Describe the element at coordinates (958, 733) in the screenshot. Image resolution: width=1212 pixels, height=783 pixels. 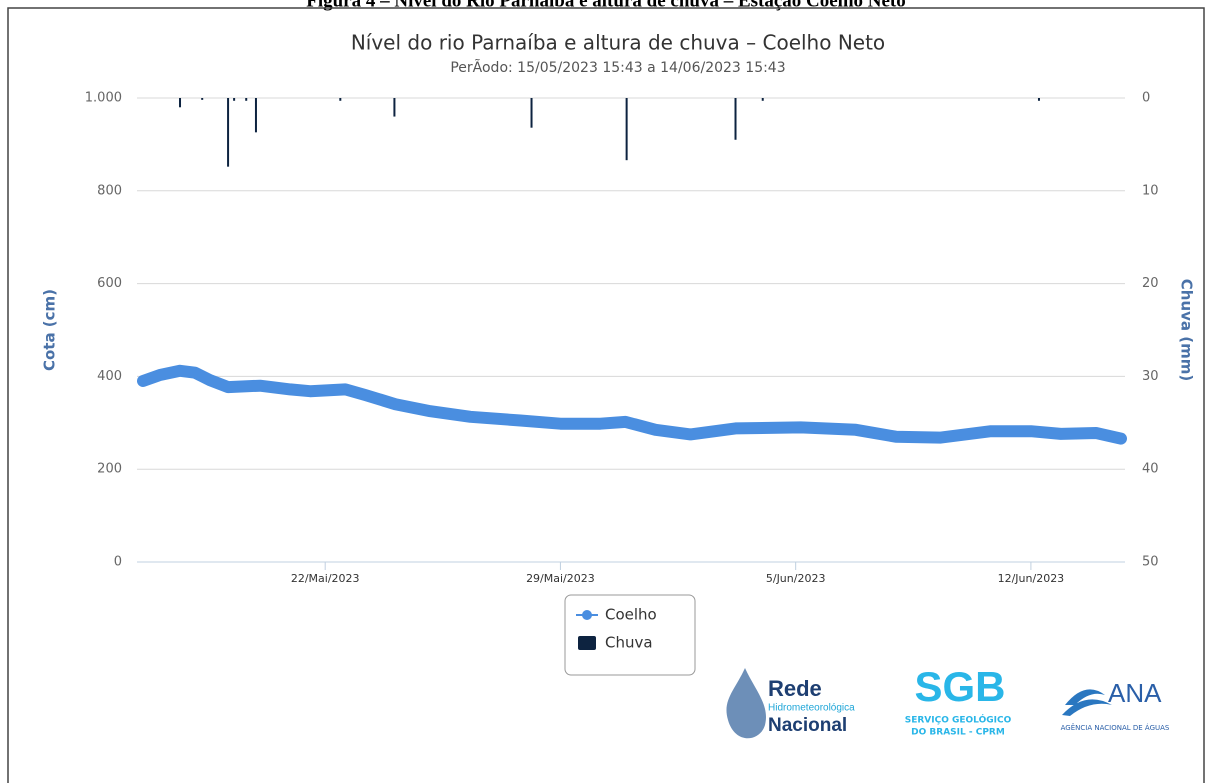
I see `logo-text: DO BRASIL - CPRM` at that location.